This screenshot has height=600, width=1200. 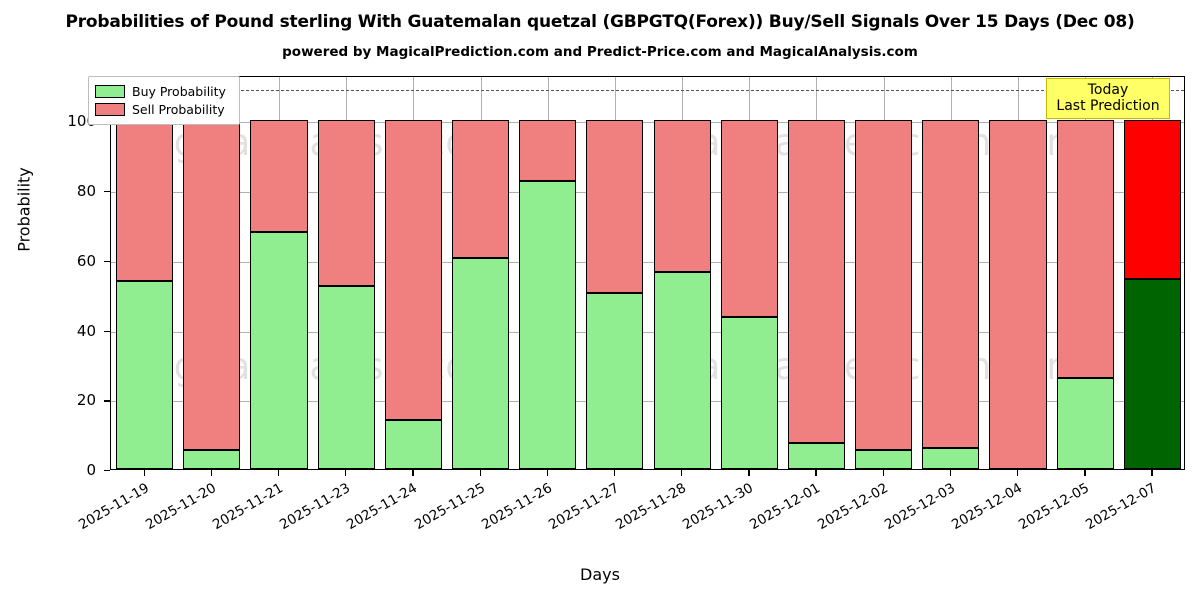 I want to click on legend-label-buy: Buy Probability, so click(x=179, y=91).